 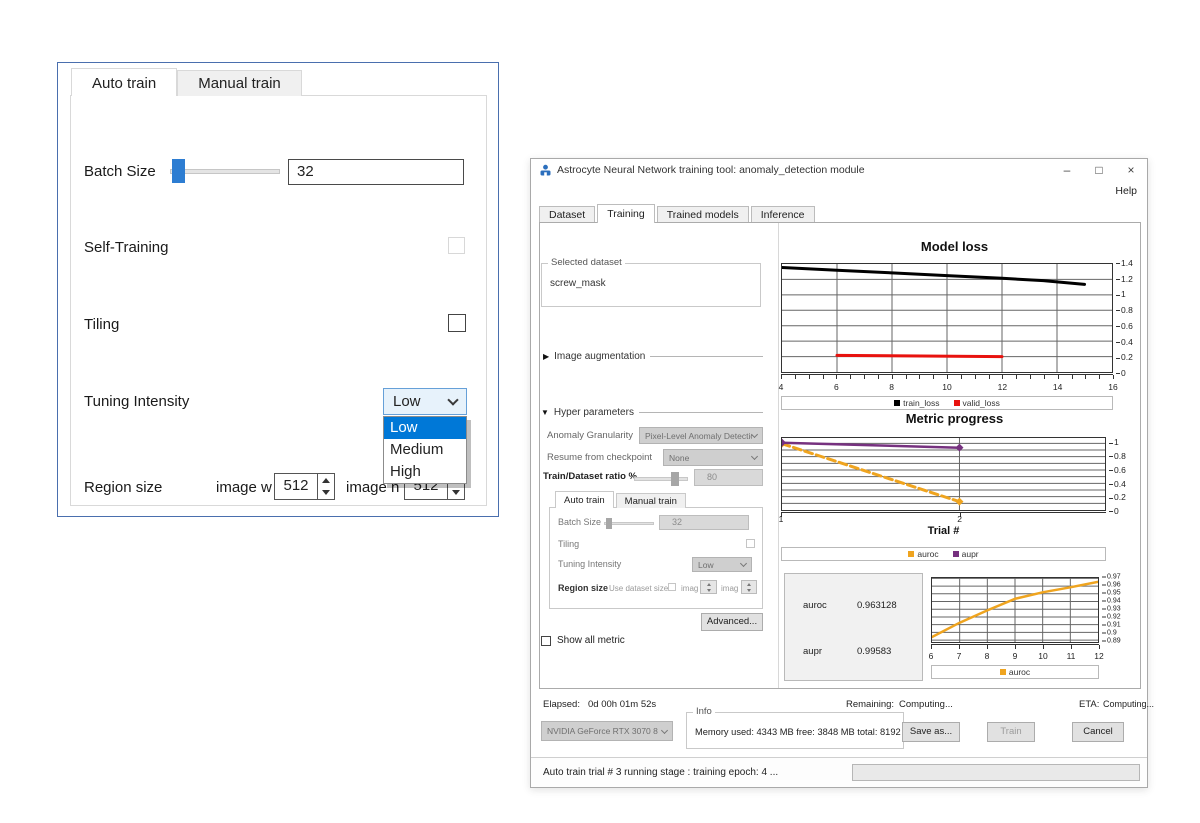 What do you see at coordinates (1089, 704) in the screenshot?
I see `eta-label: ETA:` at bounding box center [1089, 704].